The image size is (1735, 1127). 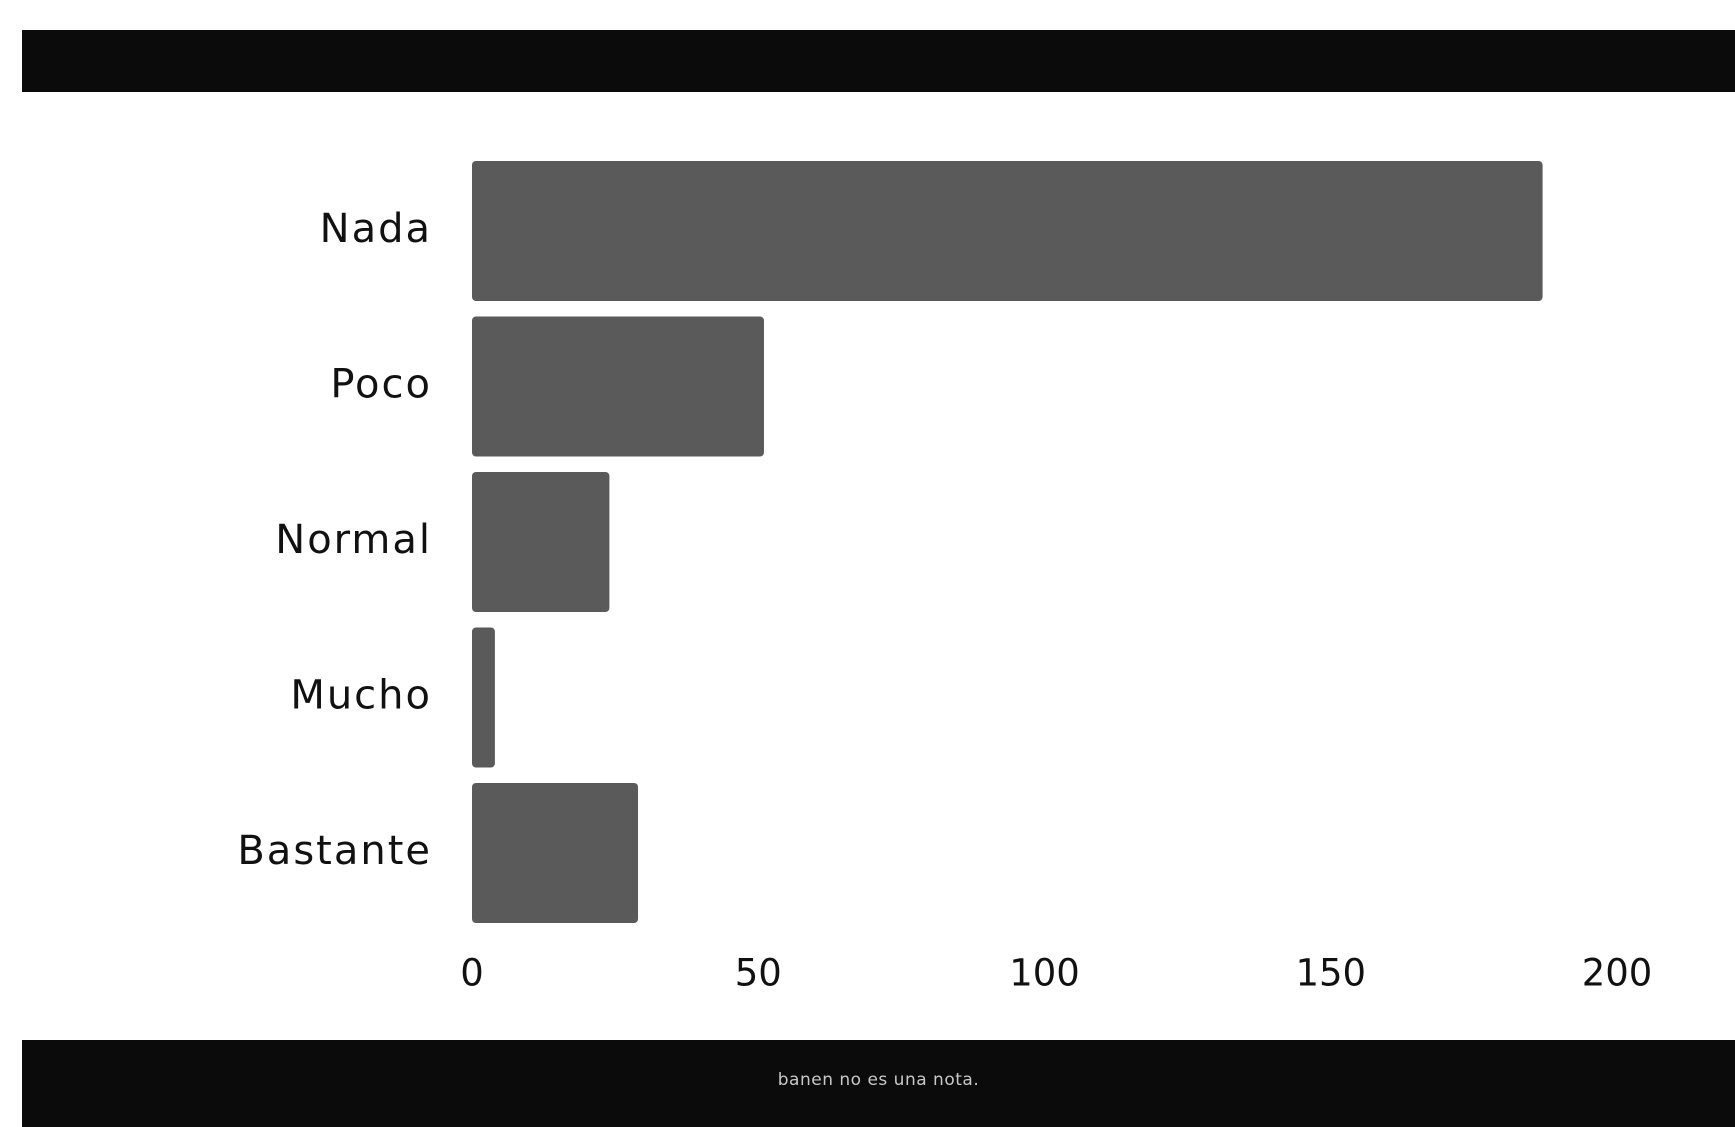 I want to click on bar-poco, so click(x=618, y=386).